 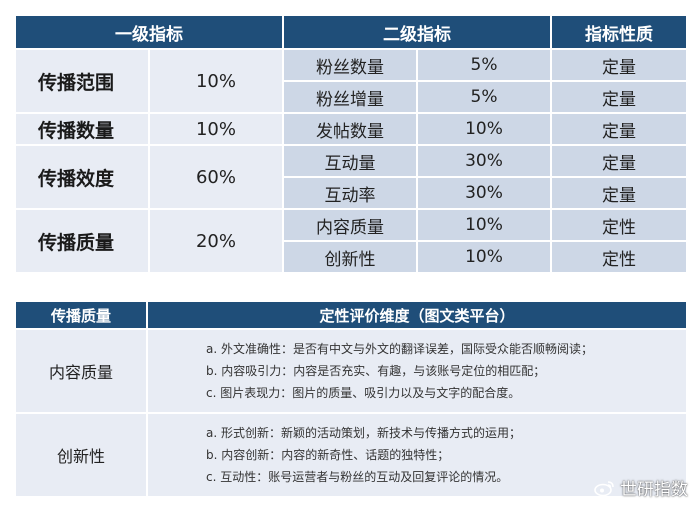 I want to click on qualitative-table-header: 传播质量 定性评价维度（图文类平台）, so click(x=351, y=315).